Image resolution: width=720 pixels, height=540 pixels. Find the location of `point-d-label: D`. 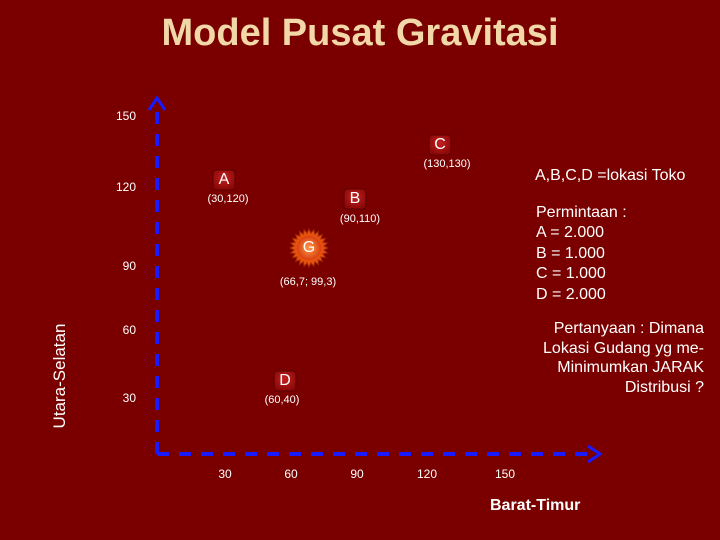

point-d-label: D is located at coordinates (285, 380).